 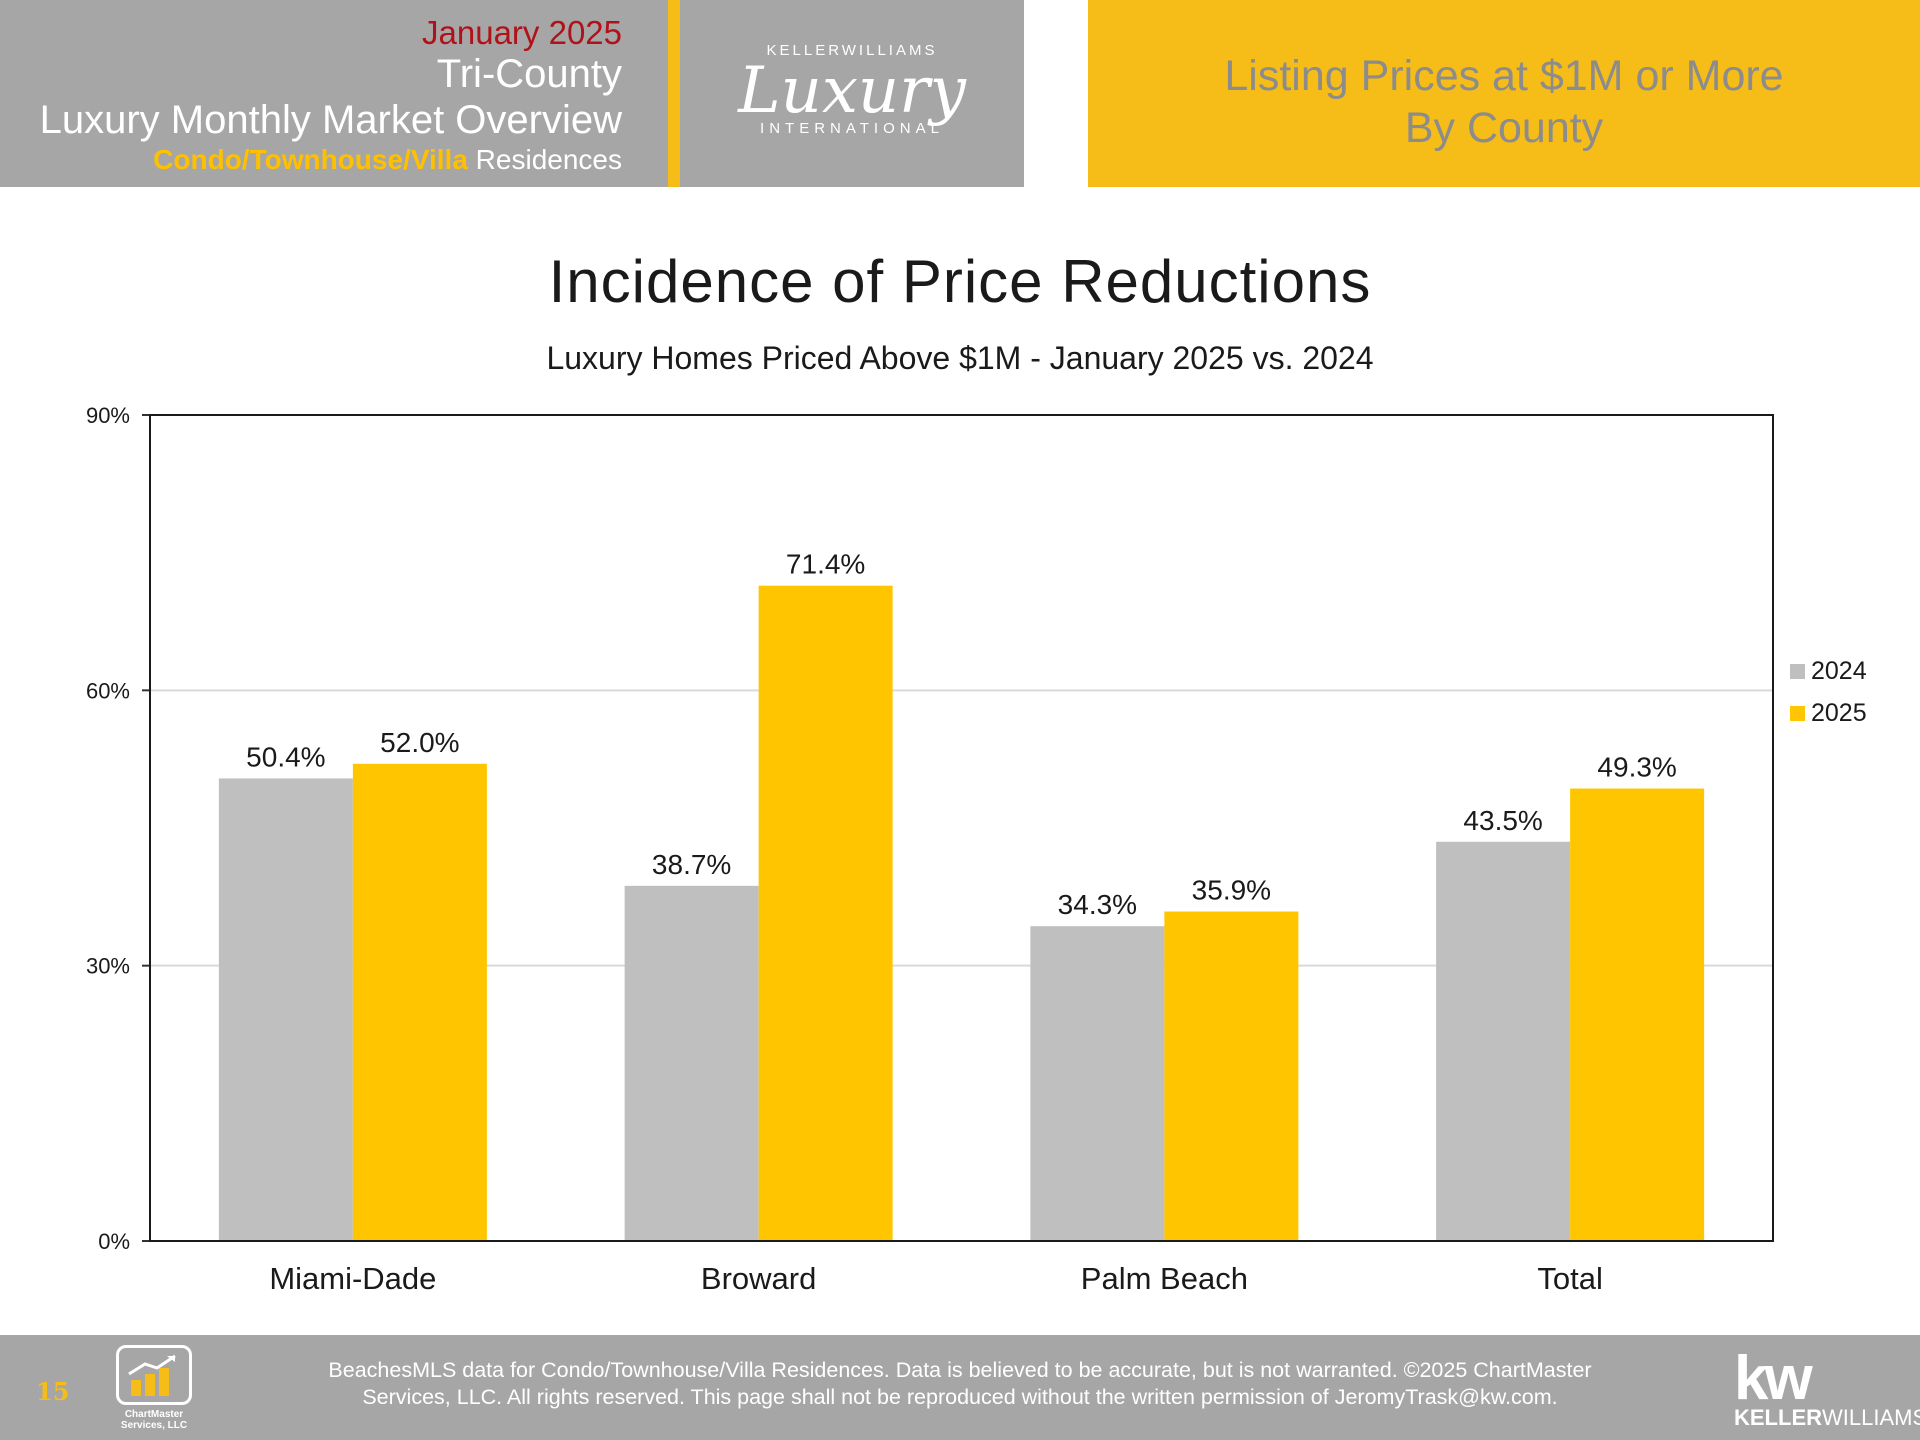 I want to click on report-month: January 2025, so click(x=522, y=32).